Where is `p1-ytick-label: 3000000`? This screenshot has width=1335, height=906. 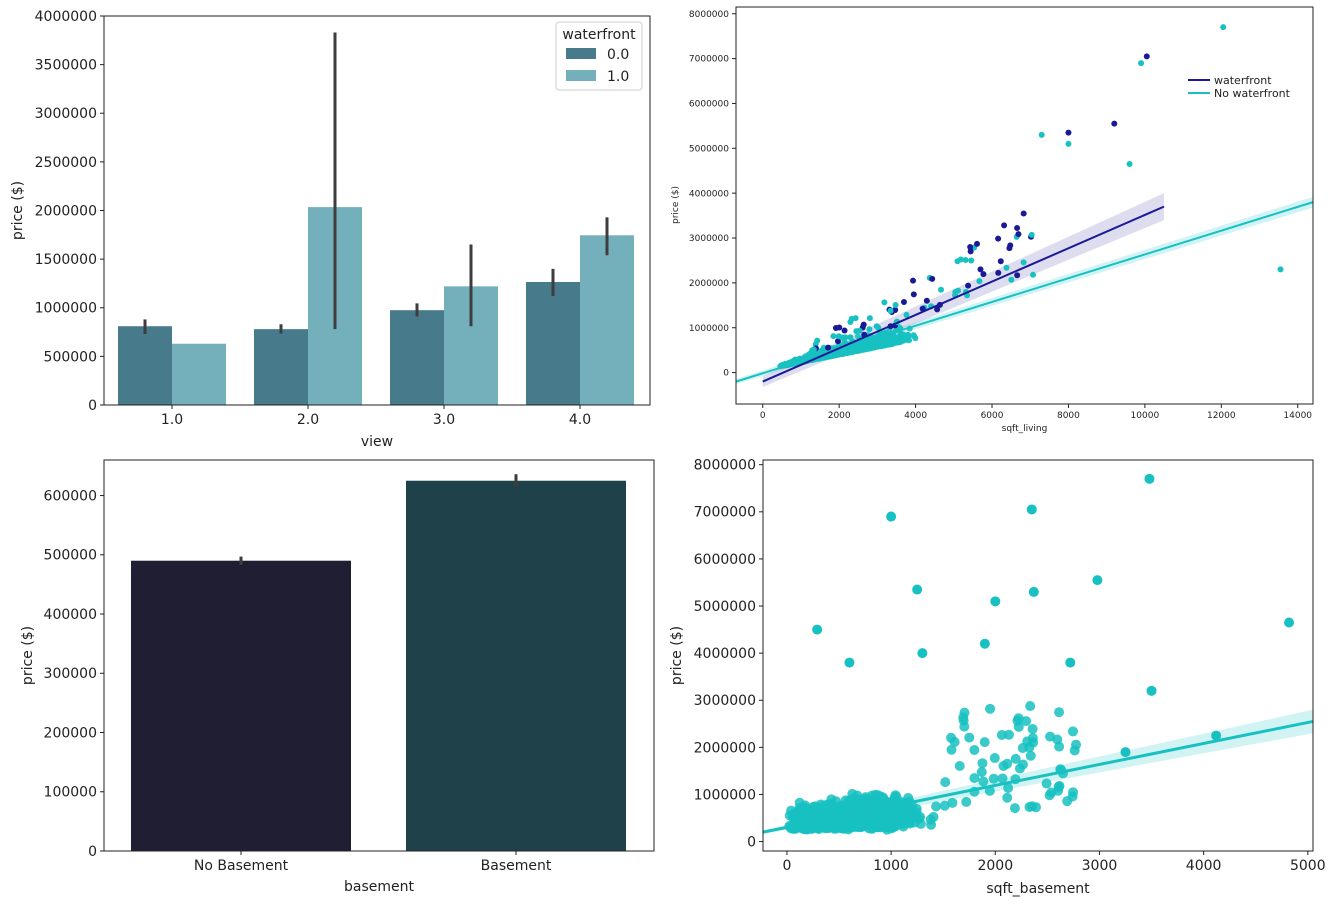
p1-ytick-label: 3000000 is located at coordinates (66, 114).